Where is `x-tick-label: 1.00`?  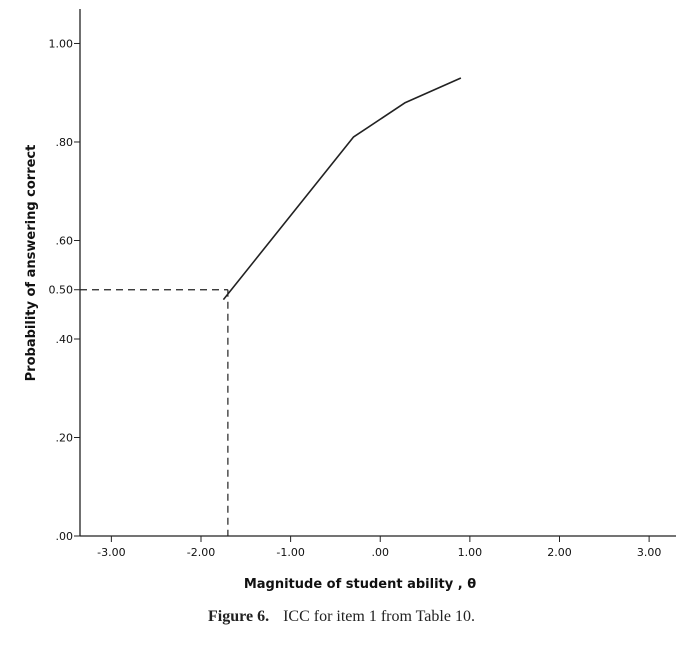 x-tick-label: 1.00 is located at coordinates (470, 552).